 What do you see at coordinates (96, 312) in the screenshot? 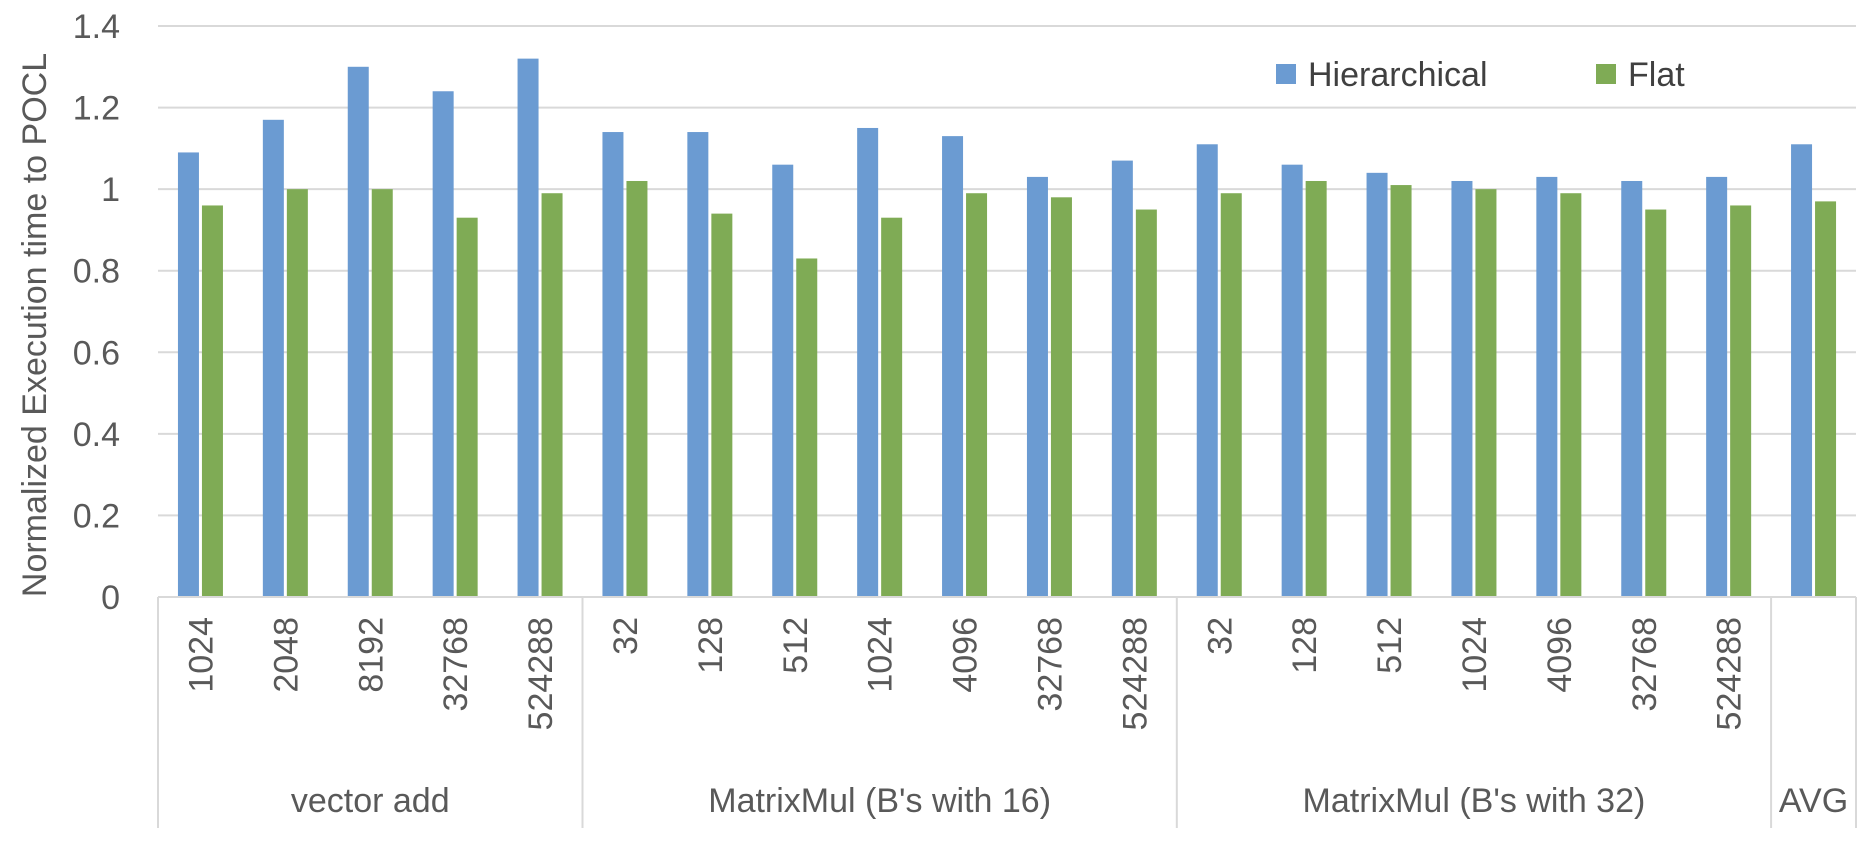
I see `y-axis-ticks: 0 0.2 0.4 0.6 0.8 1 1.2 1.4` at bounding box center [96, 312].